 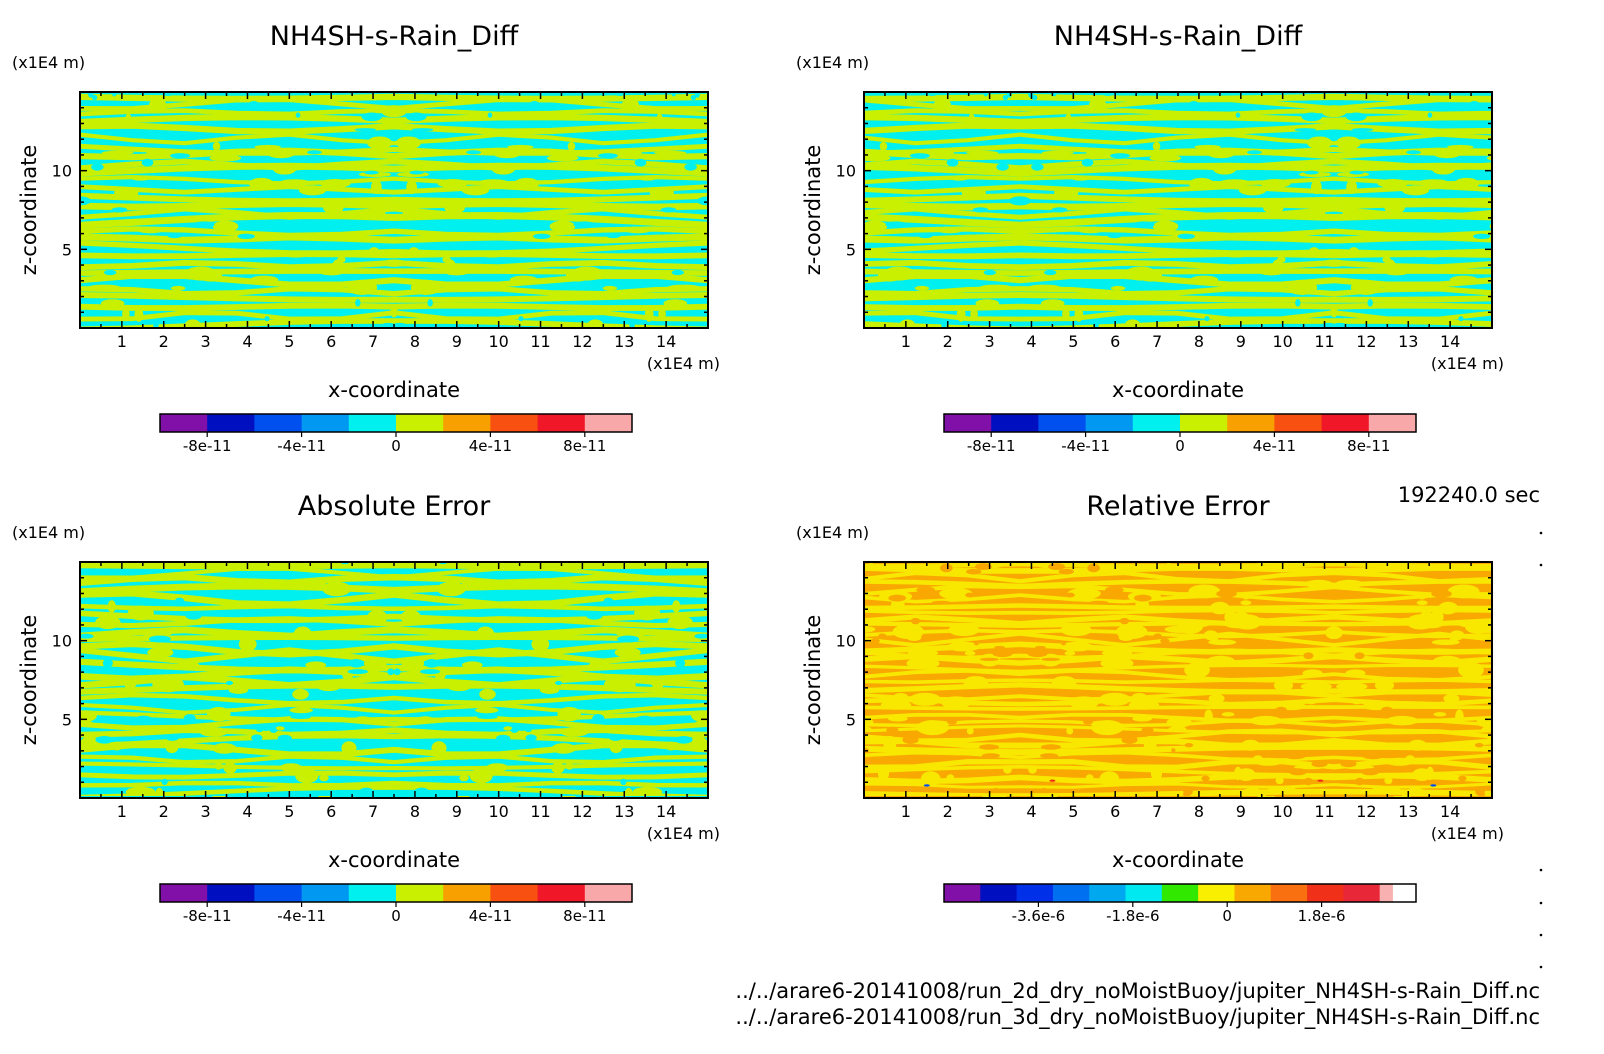 I want to click on colorbar-tick-label: 1.8e-6, so click(x=1322, y=916).